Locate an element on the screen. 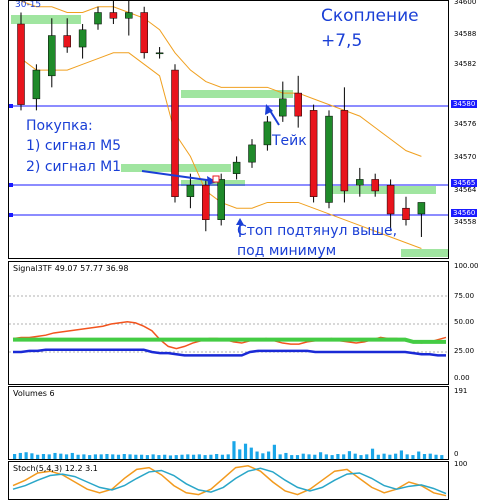 This screenshot has height=500, width=500. stoch-chart is located at coordinates (229, 481).